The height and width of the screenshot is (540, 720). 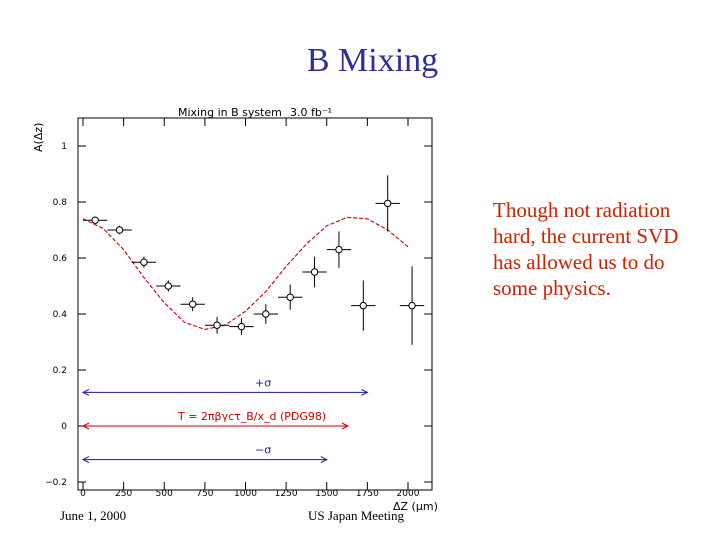 What do you see at coordinates (230, 112) in the screenshot?
I see `chart-title: Mixing in B system` at bounding box center [230, 112].